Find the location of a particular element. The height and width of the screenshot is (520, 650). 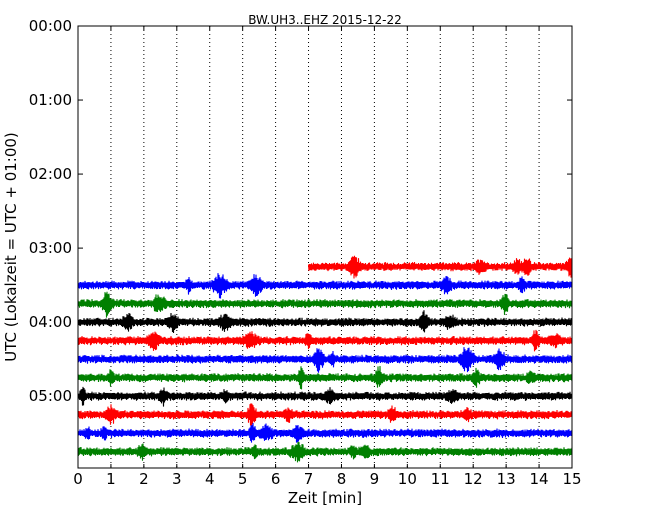

x-axis-label: Zeit [min] is located at coordinates (325, 498).